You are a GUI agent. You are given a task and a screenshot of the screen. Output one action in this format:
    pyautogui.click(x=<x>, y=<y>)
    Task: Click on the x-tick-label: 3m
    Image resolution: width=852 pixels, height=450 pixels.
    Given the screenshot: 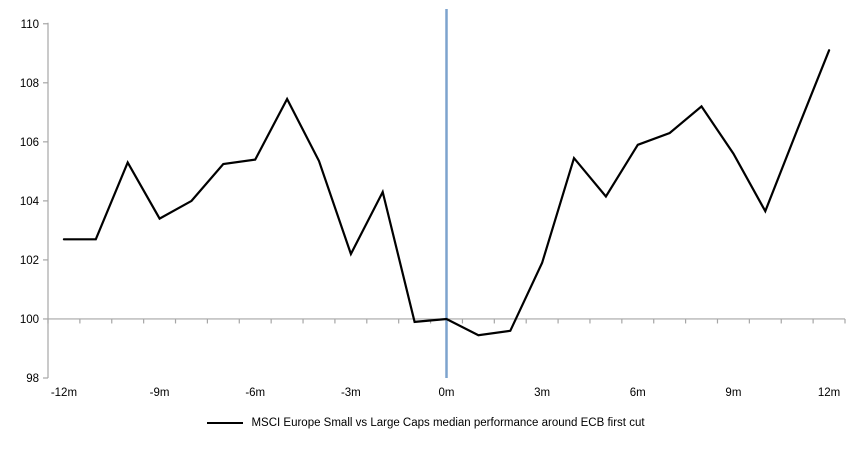 What is the action you would take?
    pyautogui.click(x=542, y=393)
    